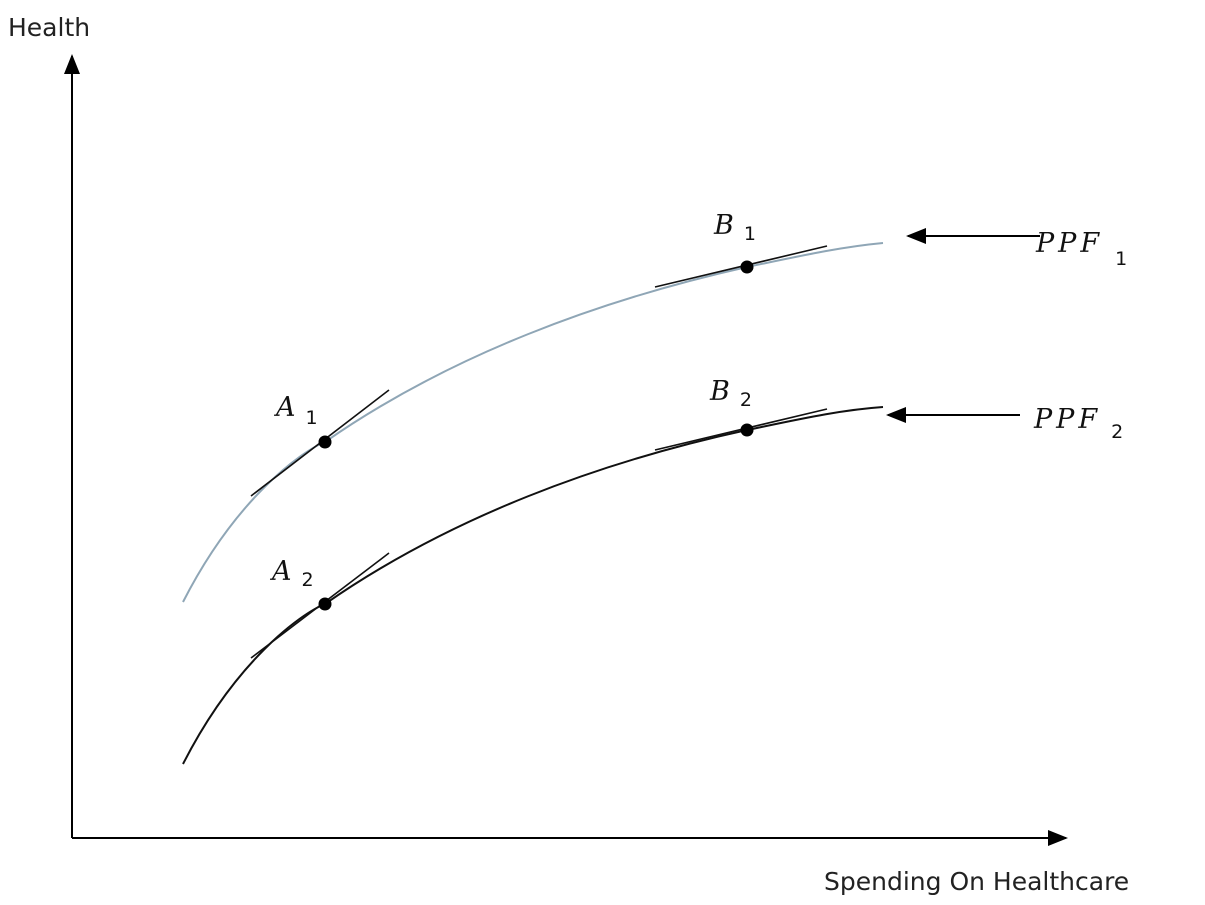  I want to click on curve-label: PPF 2, so click(1080, 423).